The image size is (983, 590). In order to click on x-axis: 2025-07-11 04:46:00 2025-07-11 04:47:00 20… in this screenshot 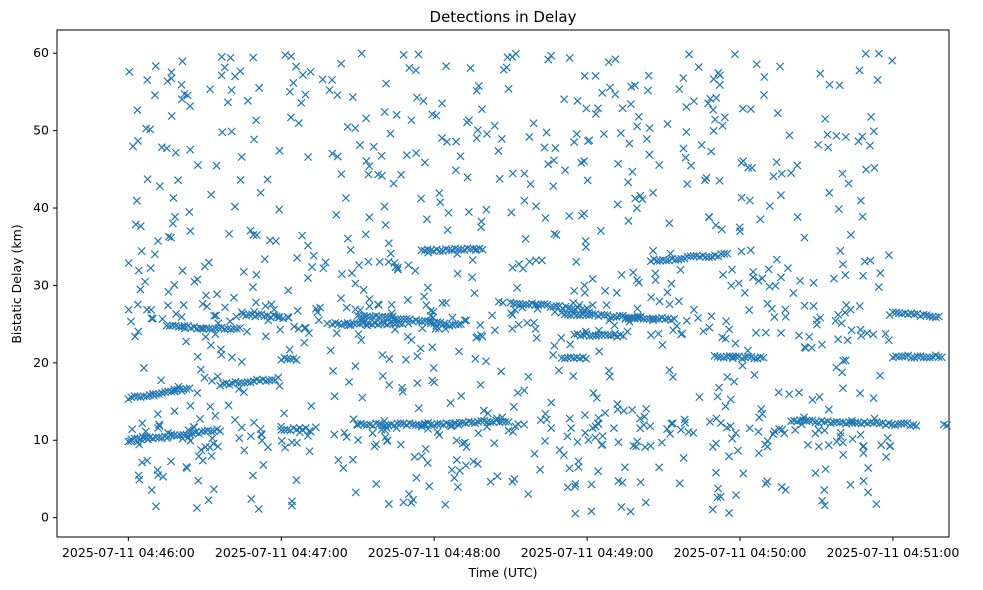, I will do `click(510, 548)`.